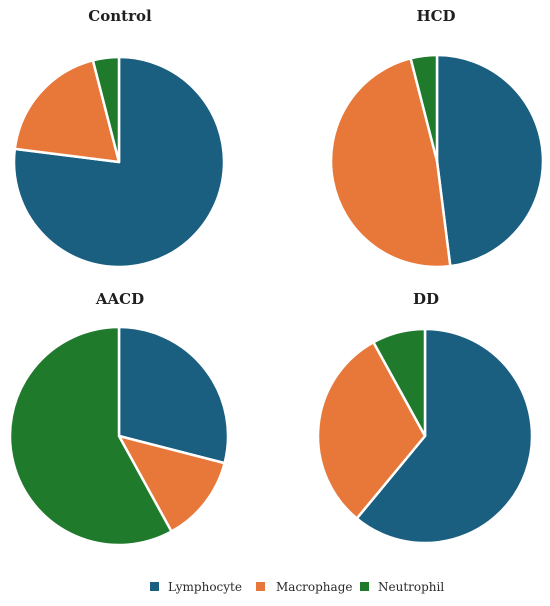 The height and width of the screenshot is (606, 550). What do you see at coordinates (90, 436) in the screenshot?
I see `pie-slice-aacd-neutrophil` at bounding box center [90, 436].